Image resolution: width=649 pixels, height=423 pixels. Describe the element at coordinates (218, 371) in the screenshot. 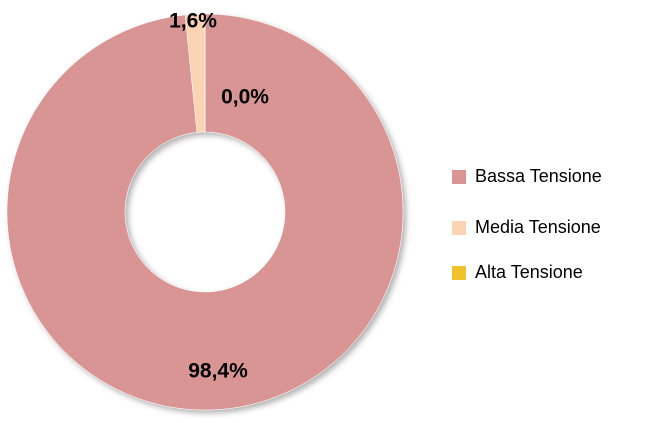

I see `data-label: 98,4%` at that location.